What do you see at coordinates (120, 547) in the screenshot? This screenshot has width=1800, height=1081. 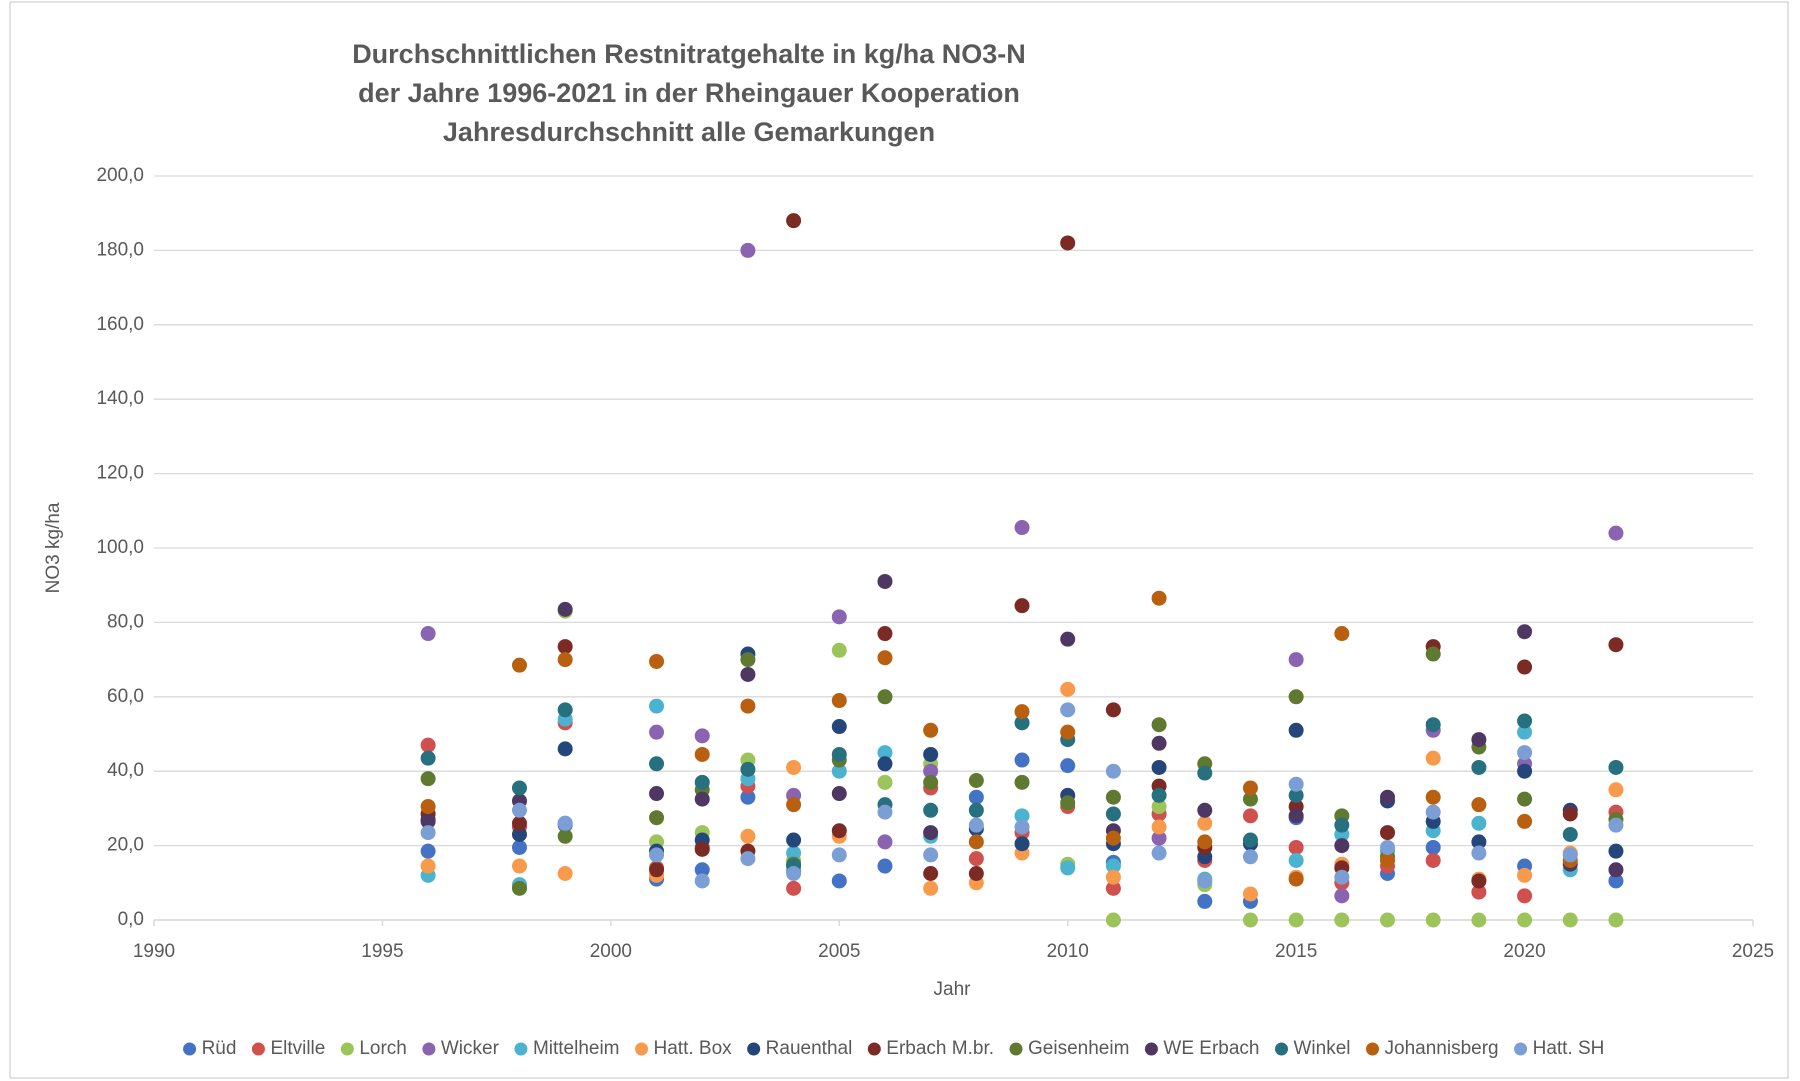 I see `y-tick-label: 100,0` at bounding box center [120, 547].